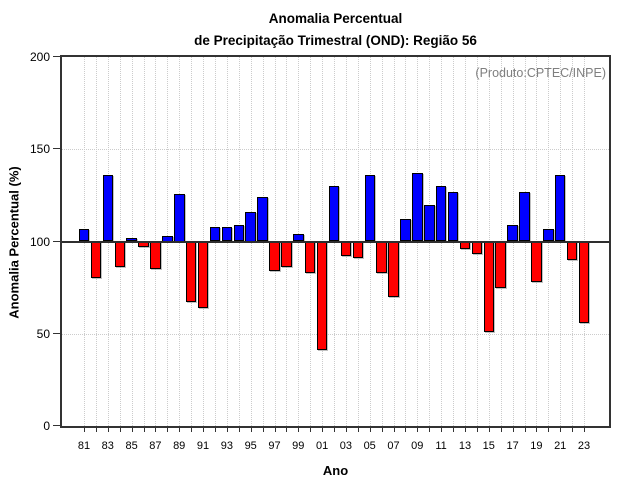 The image size is (640, 500). Describe the element at coordinates (477, 248) in the screenshot. I see `bar-2014` at that location.